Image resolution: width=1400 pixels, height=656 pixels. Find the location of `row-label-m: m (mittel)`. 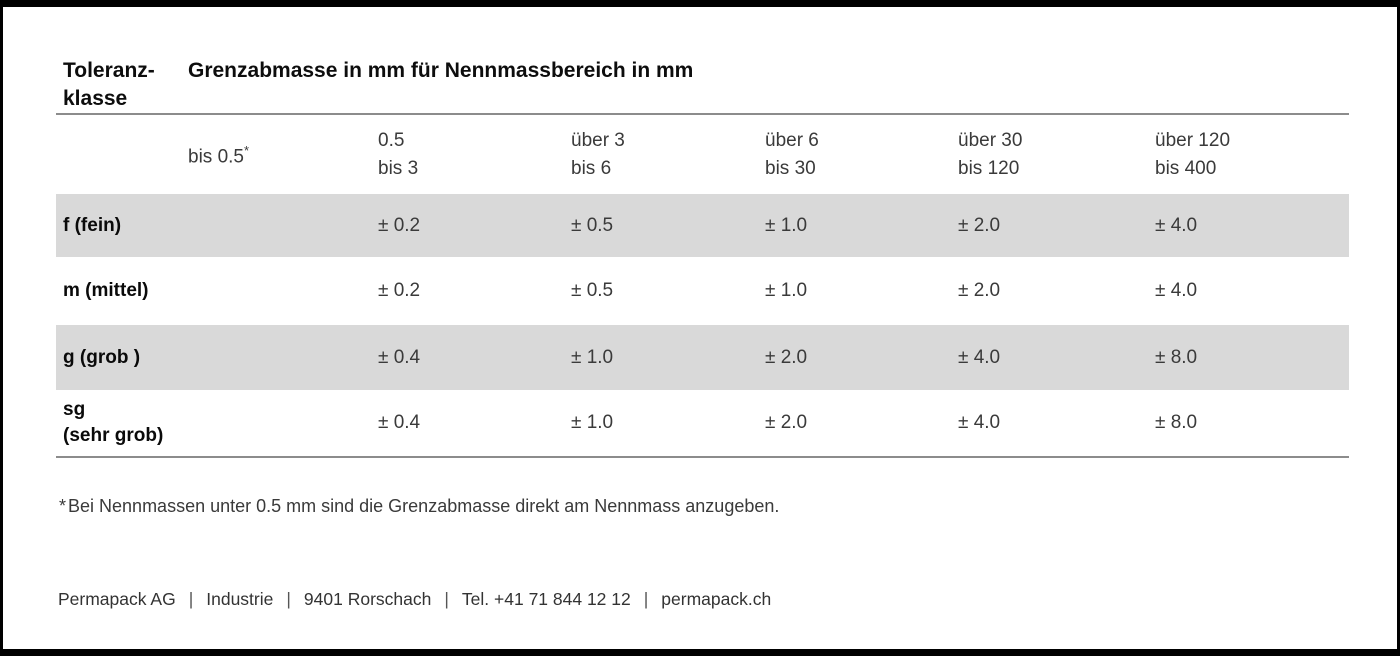

row-label-m: m (mittel) is located at coordinates (106, 290).